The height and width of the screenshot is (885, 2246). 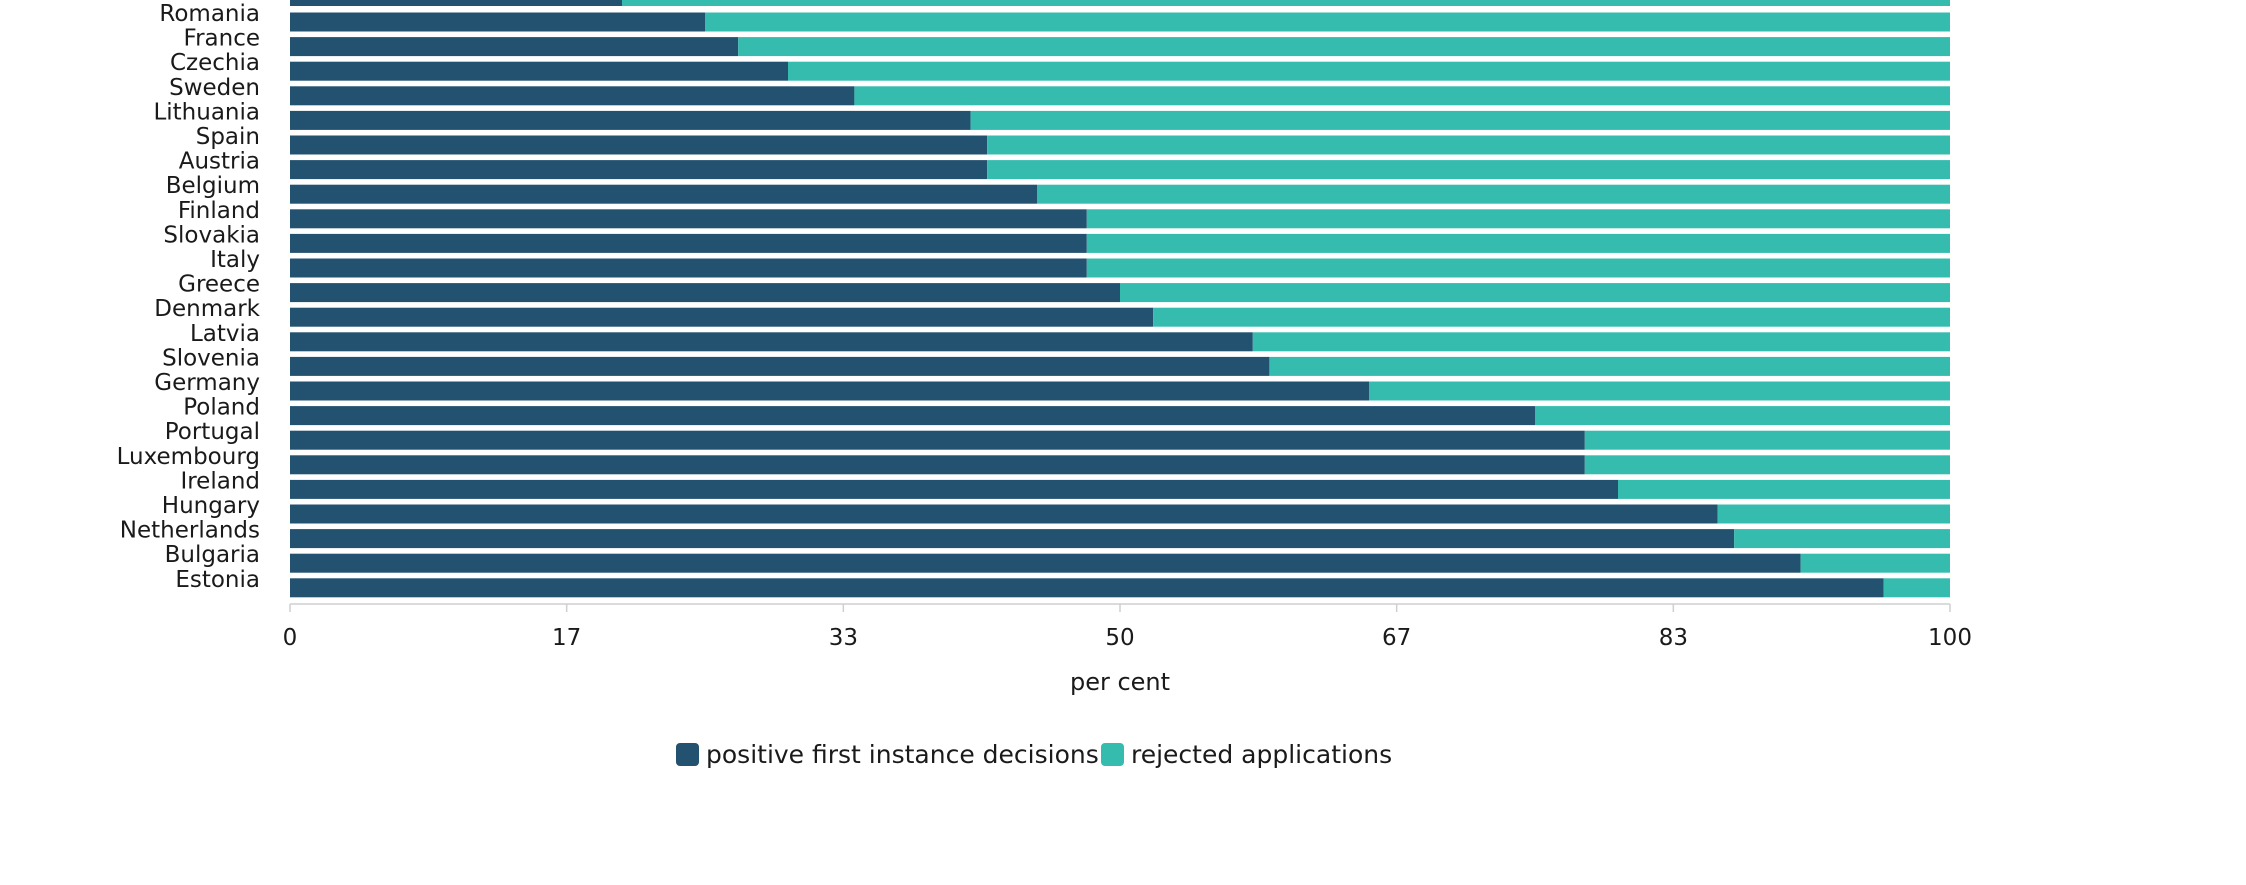 I want to click on x-tick-label-0: 0, so click(x=290, y=638).